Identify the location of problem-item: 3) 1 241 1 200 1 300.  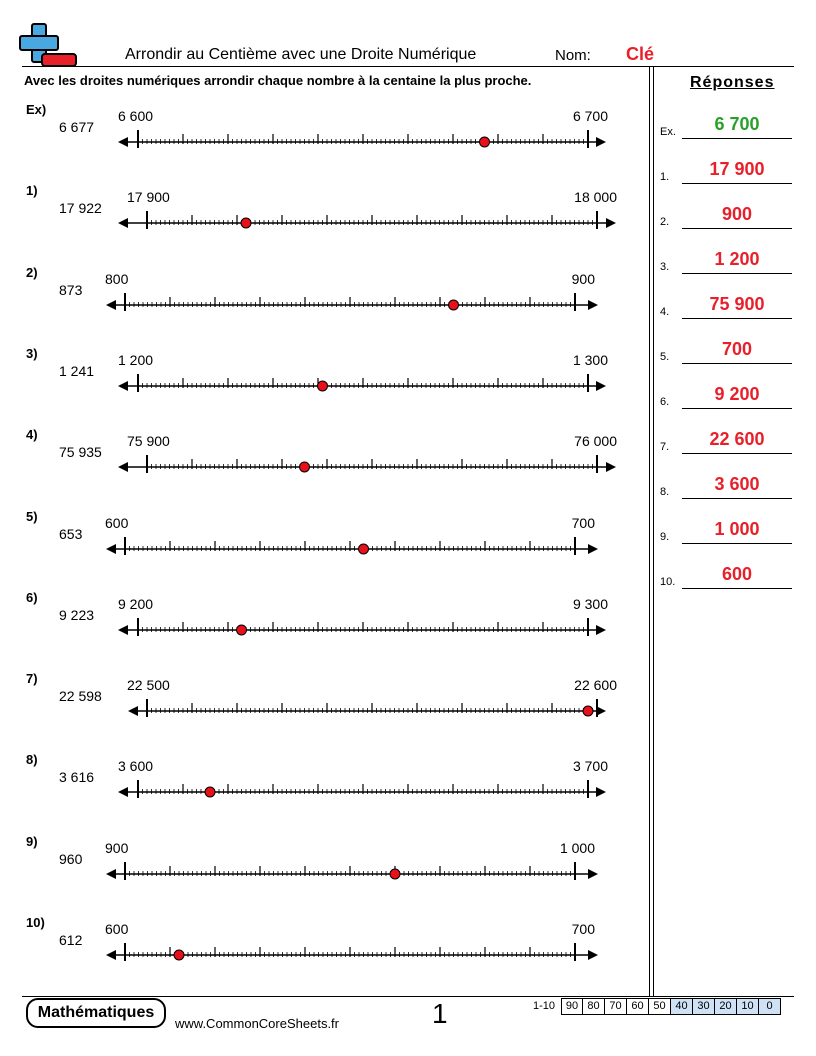
(320, 386).